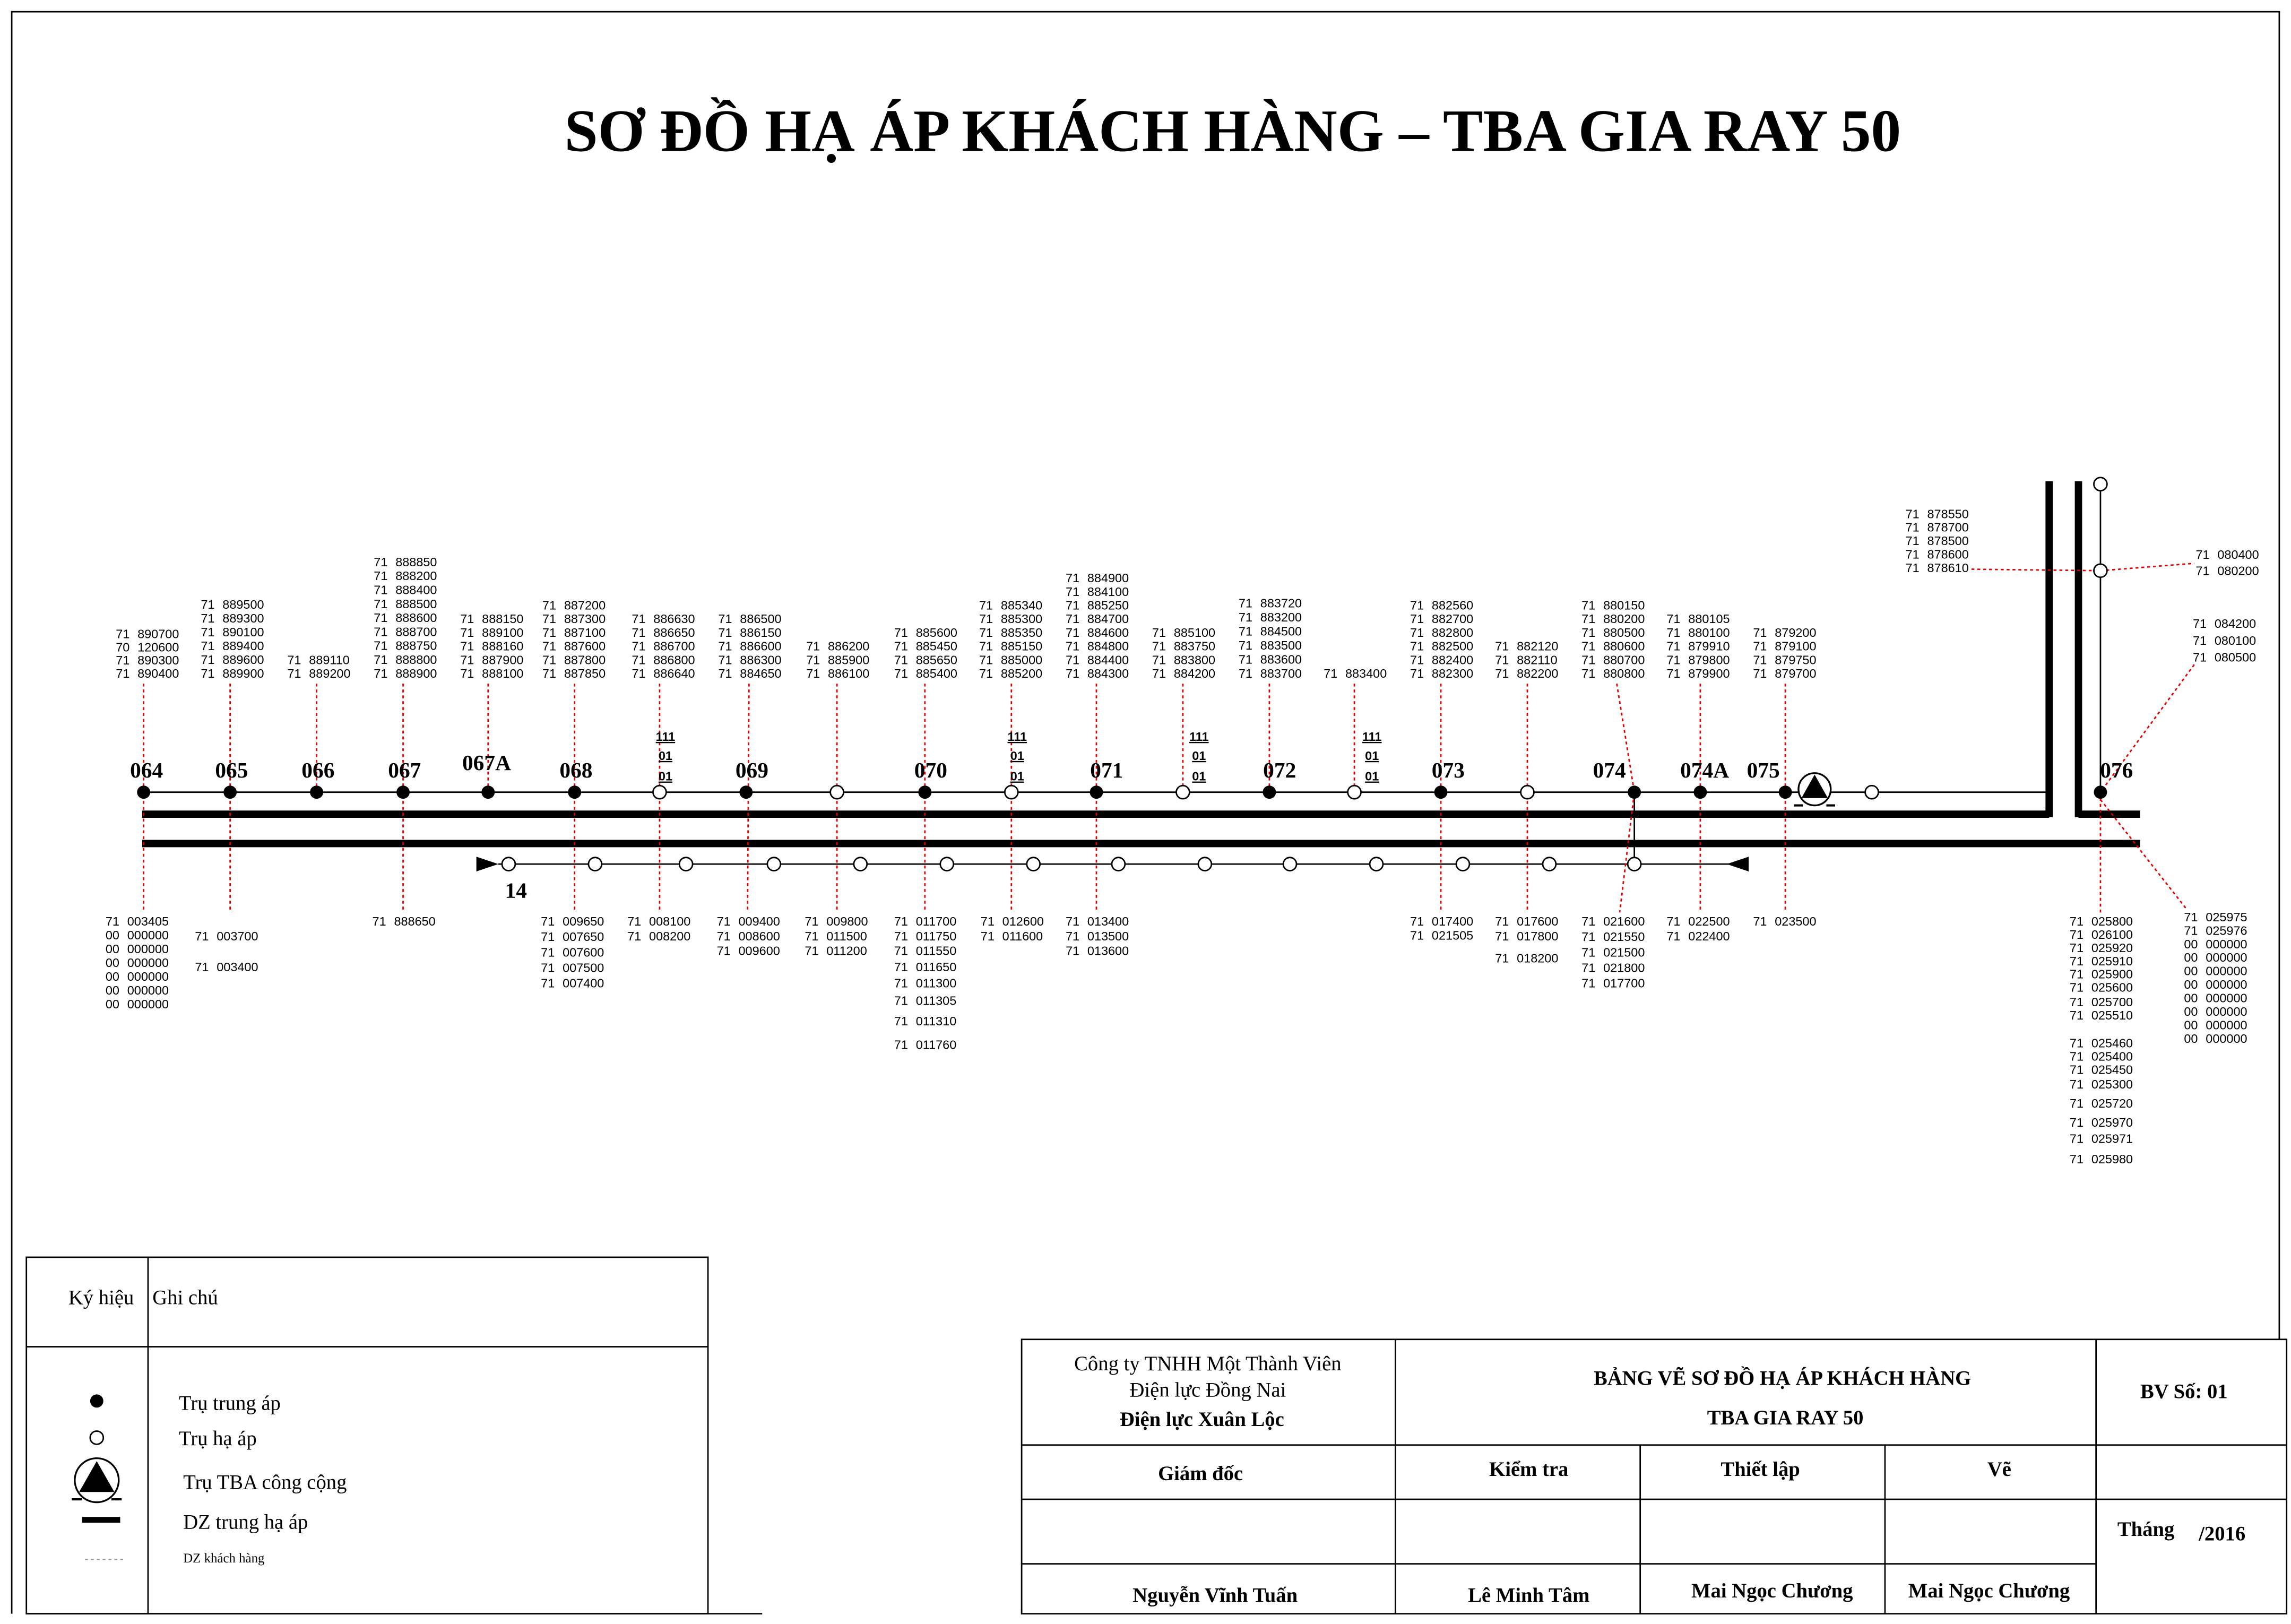 The width and height of the screenshot is (2291, 1624). Describe the element at coordinates (185, 1297) in the screenshot. I see `legend-header-note: Ghi chú` at that location.